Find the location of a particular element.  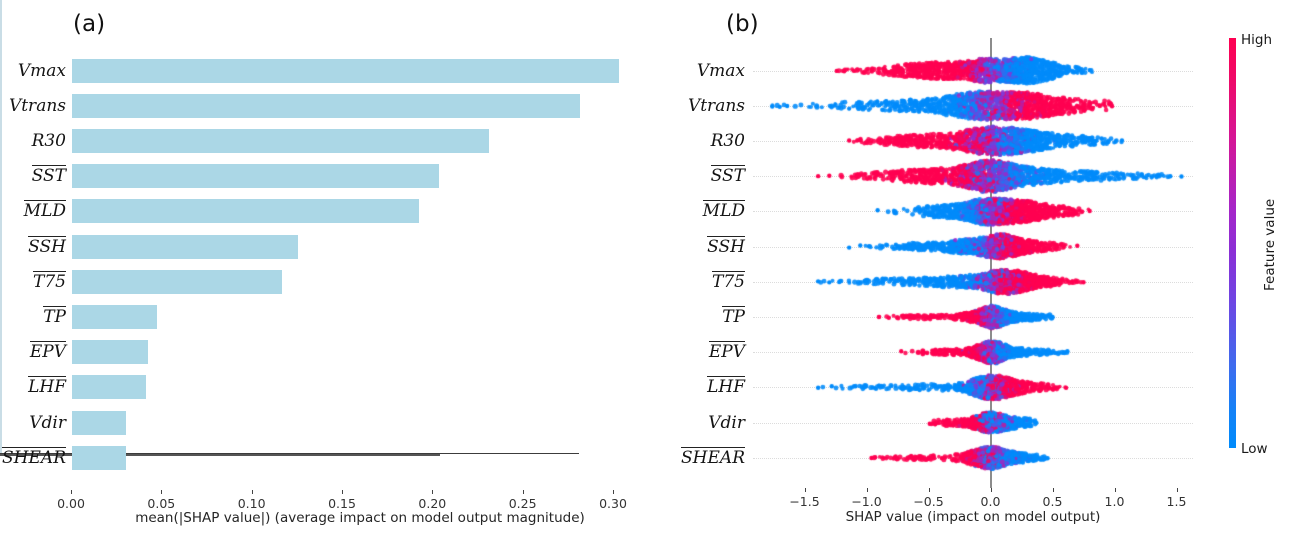

mean-shap-bar-epv is located at coordinates (110, 352).